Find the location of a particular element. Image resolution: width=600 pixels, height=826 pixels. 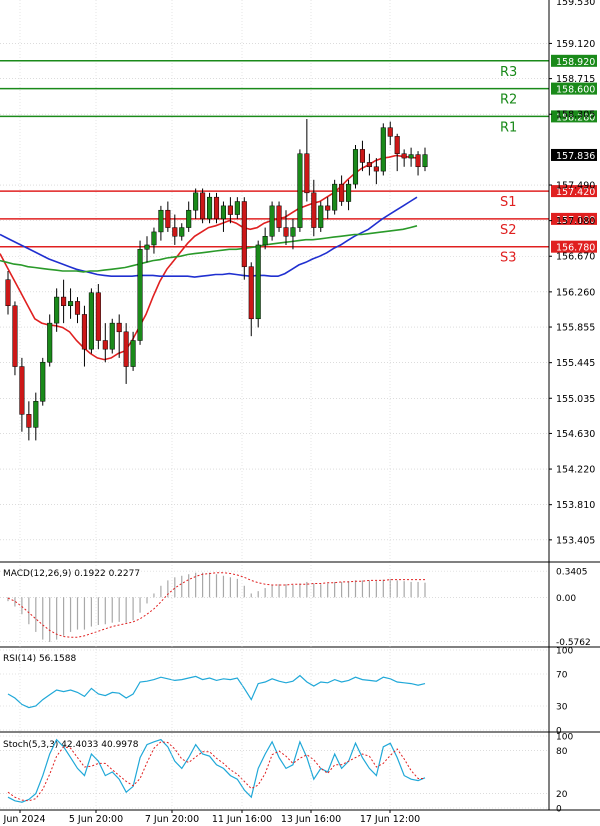

x-tick-label: 13 Jun 16:00 is located at coordinates (311, 819).